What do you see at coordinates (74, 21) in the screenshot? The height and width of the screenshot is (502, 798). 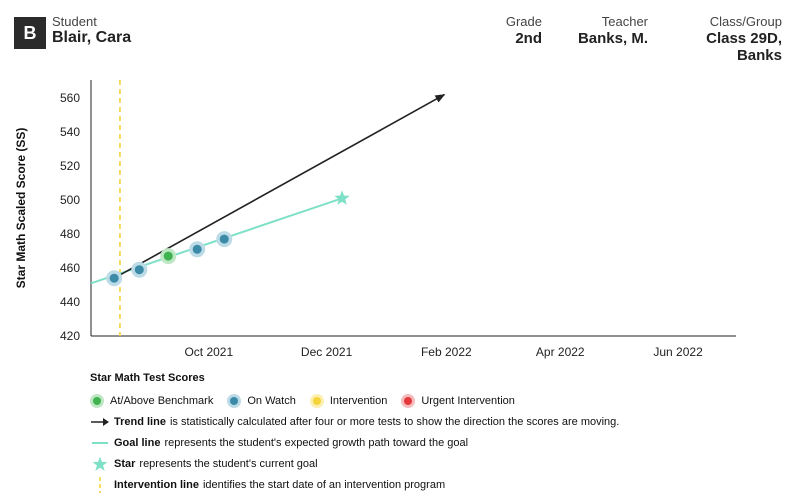 I see `student-label: Student` at bounding box center [74, 21].